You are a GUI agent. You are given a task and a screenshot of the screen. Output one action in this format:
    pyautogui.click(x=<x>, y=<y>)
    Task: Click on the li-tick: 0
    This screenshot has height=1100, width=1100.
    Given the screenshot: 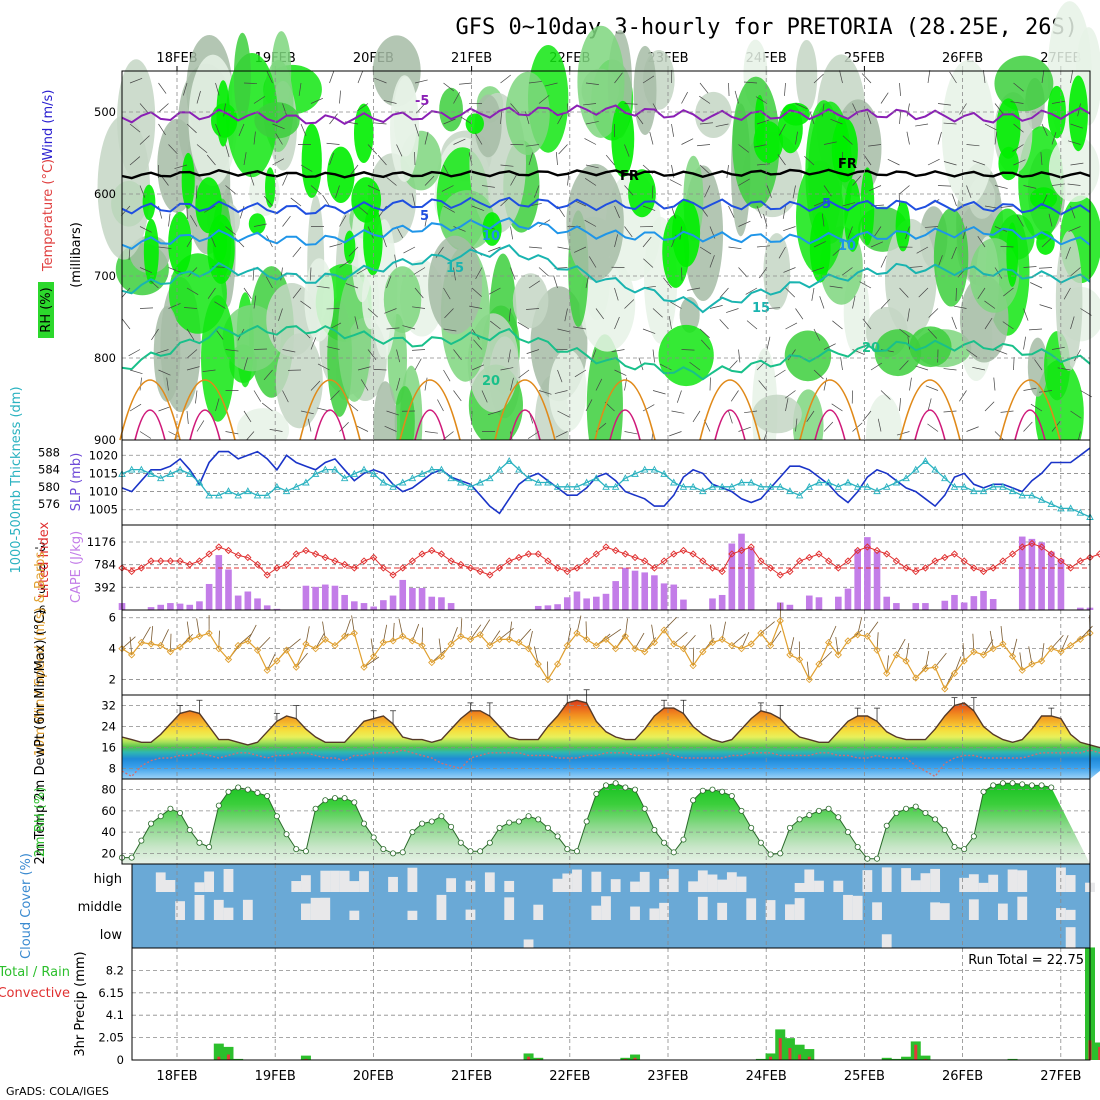 What is the action you would take?
    pyautogui.click(x=42, y=568)
    